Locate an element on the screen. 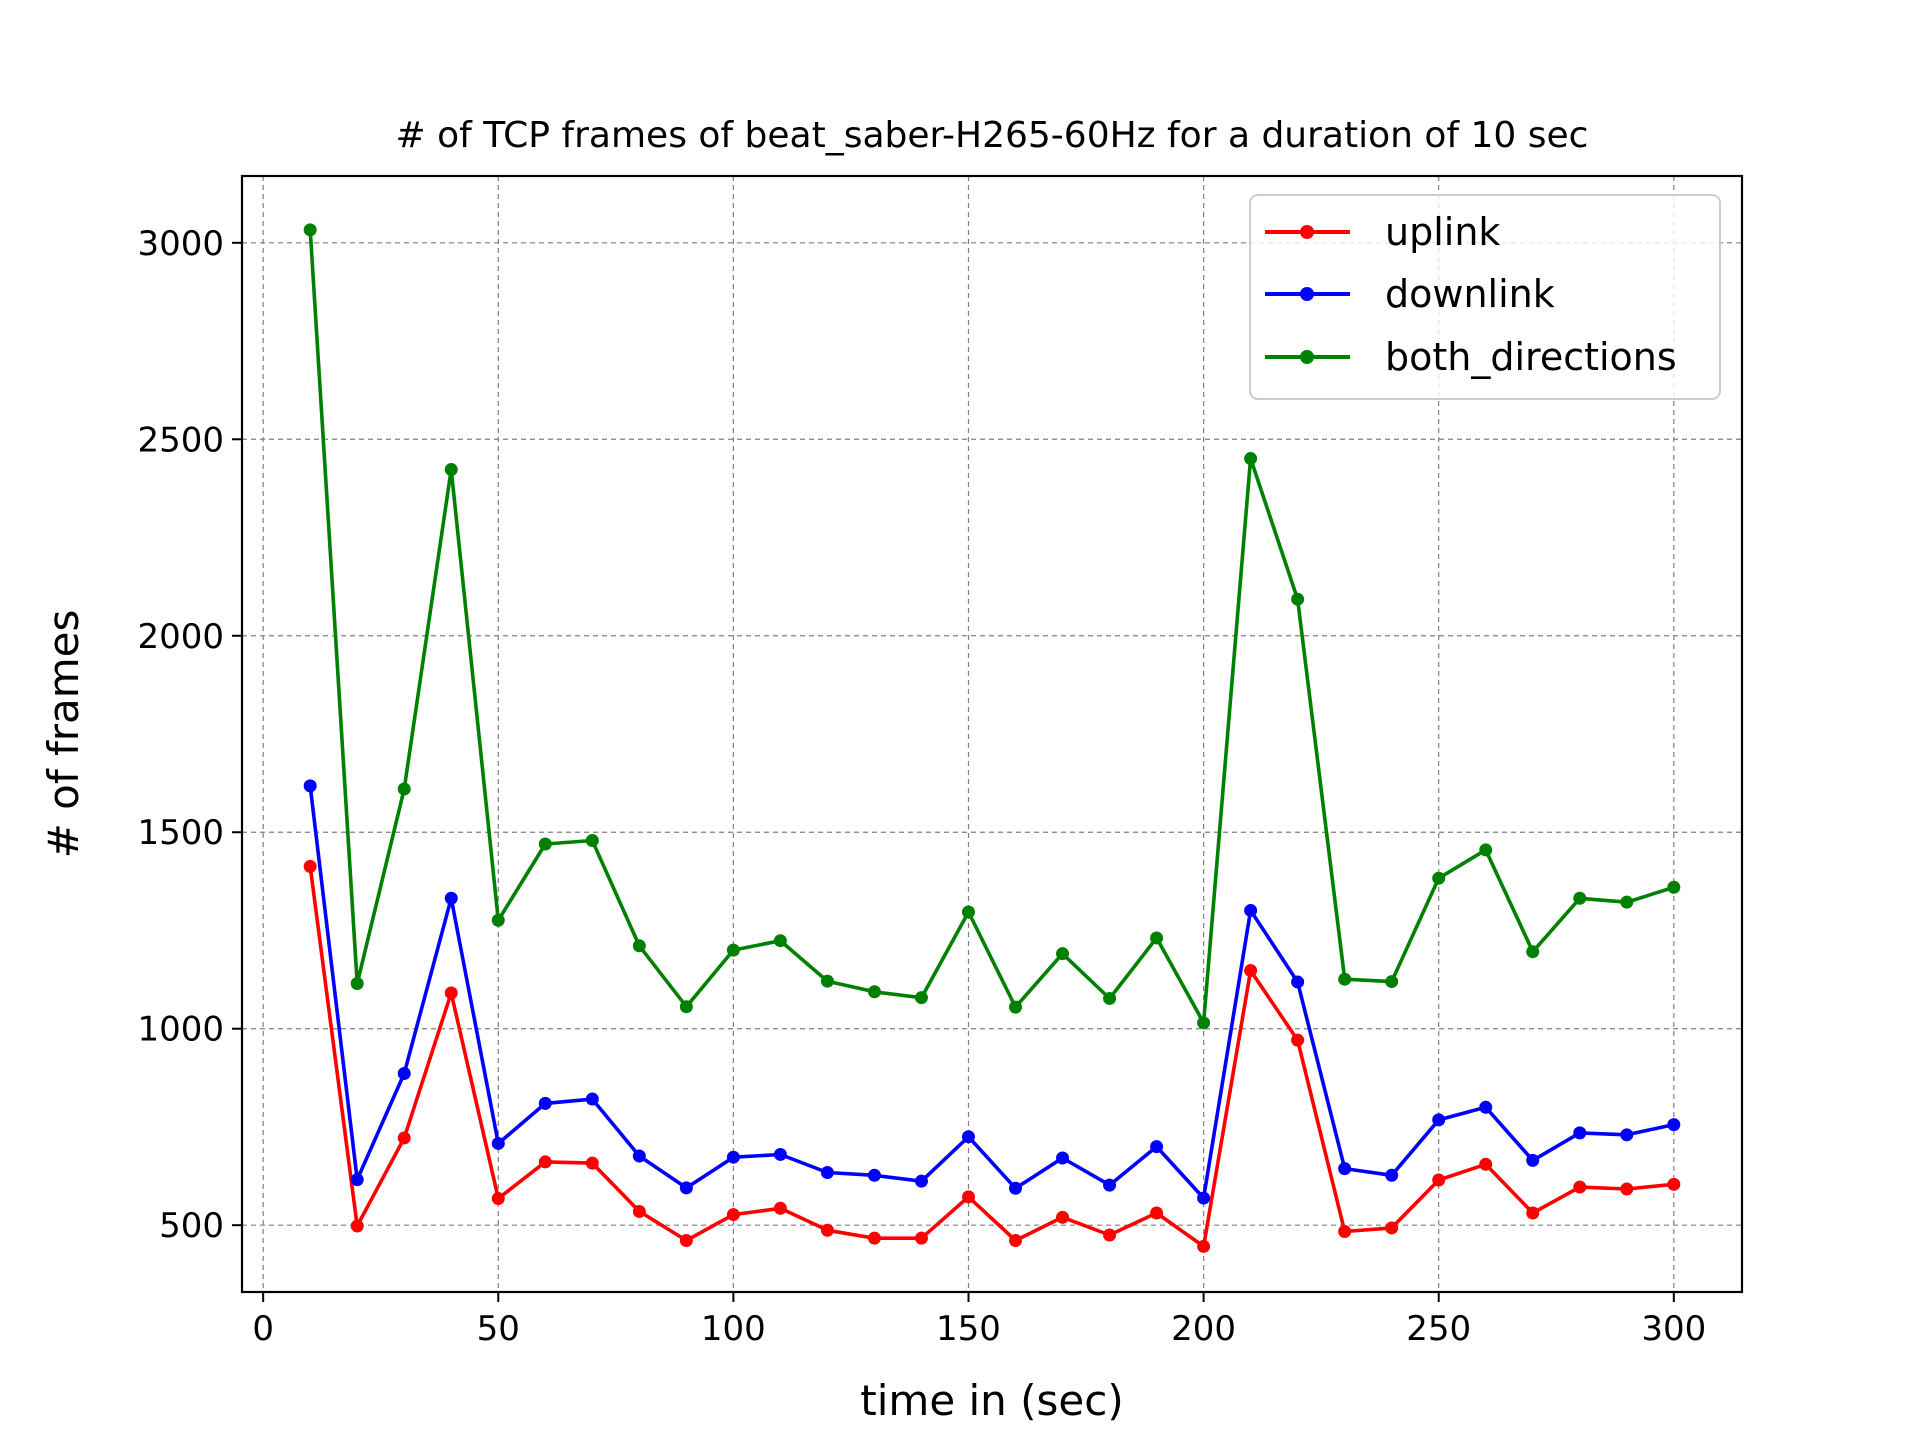 The image size is (1920, 1440). legend-label-downlink: downlink is located at coordinates (1470, 294).